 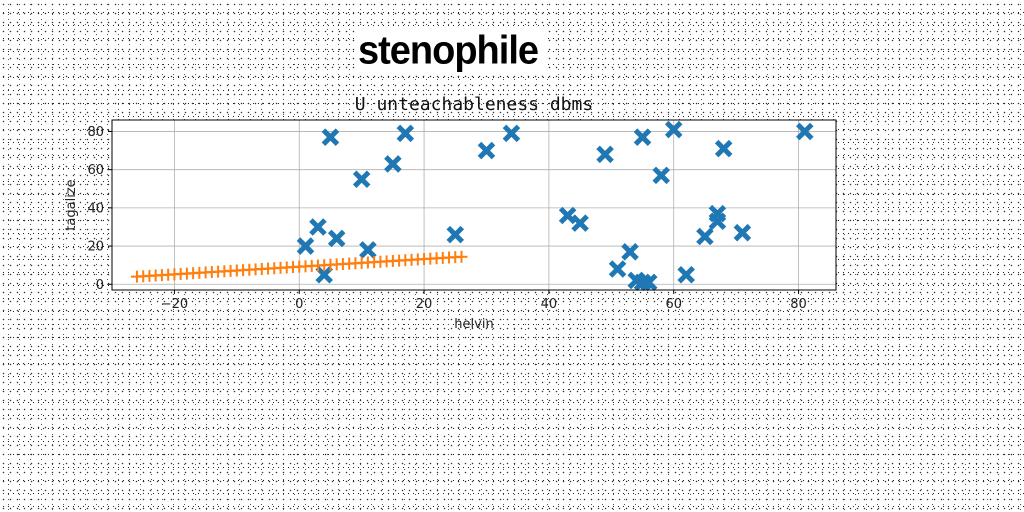 What do you see at coordinates (71, 204) in the screenshot?
I see `y-axis-label: tagalize` at bounding box center [71, 204].